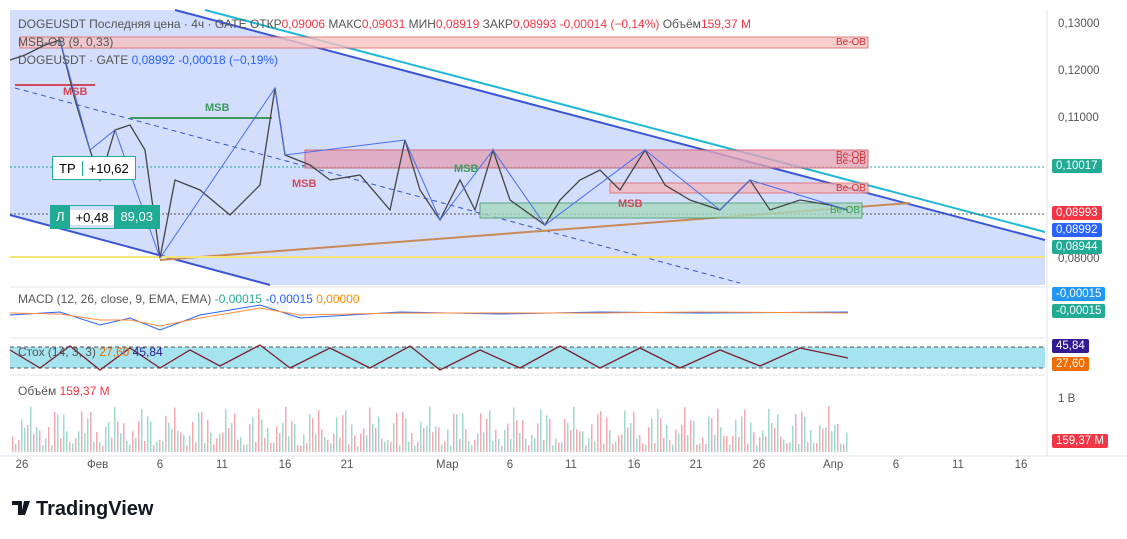  I want to click on volume-legend: Объём 159,37 M, so click(64, 391).